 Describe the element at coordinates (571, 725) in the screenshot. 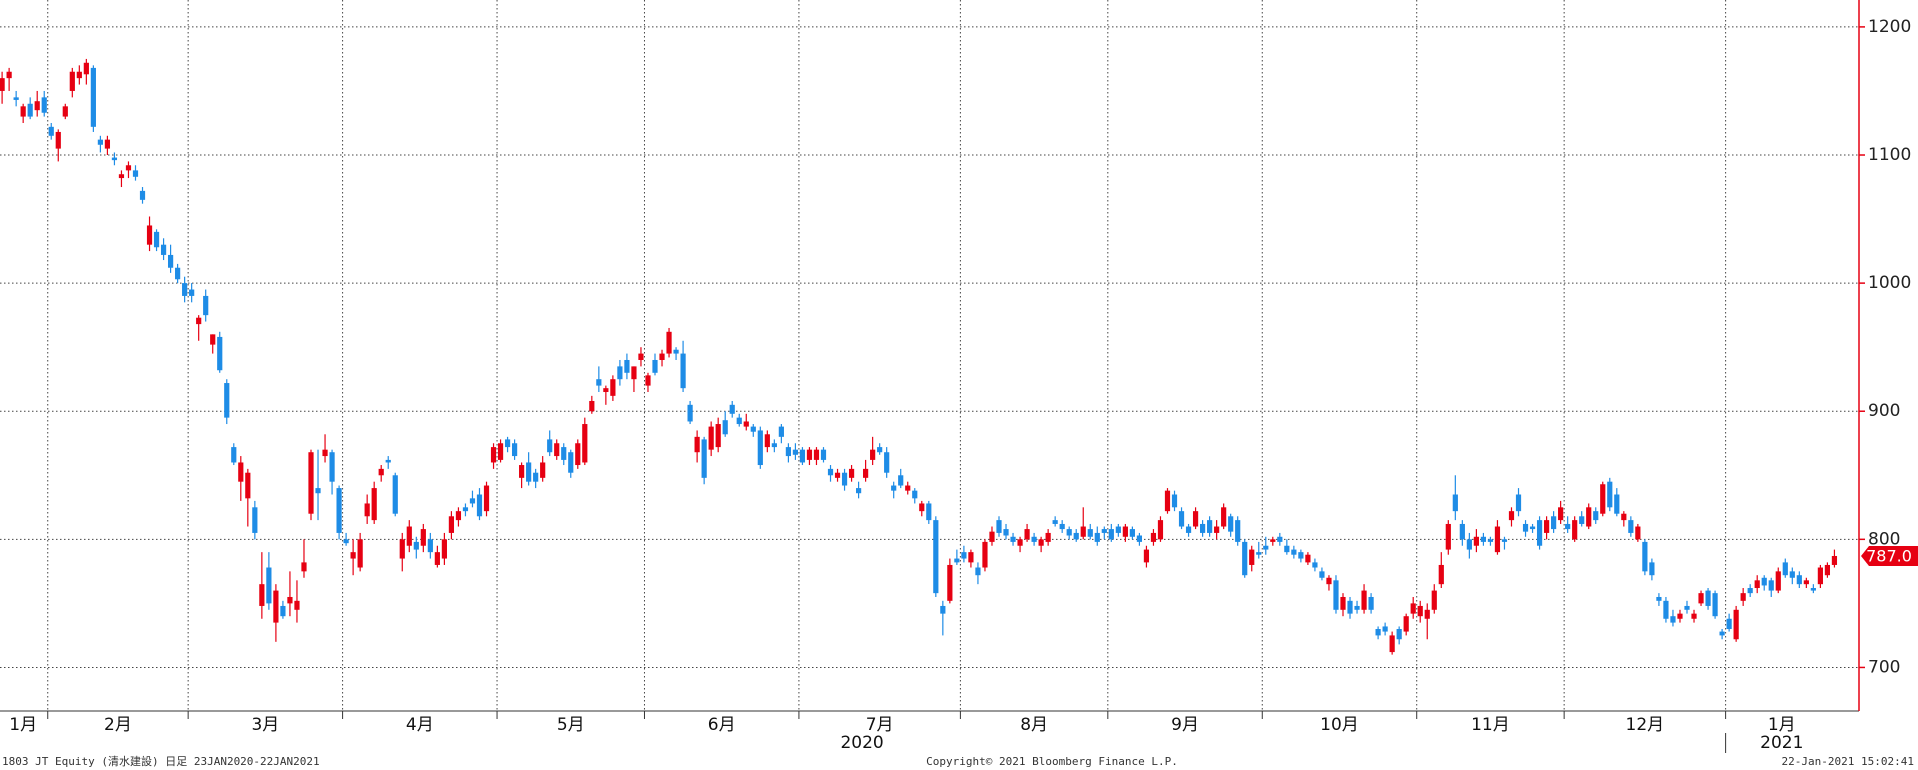

I see `x-tick-label: 5月` at that location.